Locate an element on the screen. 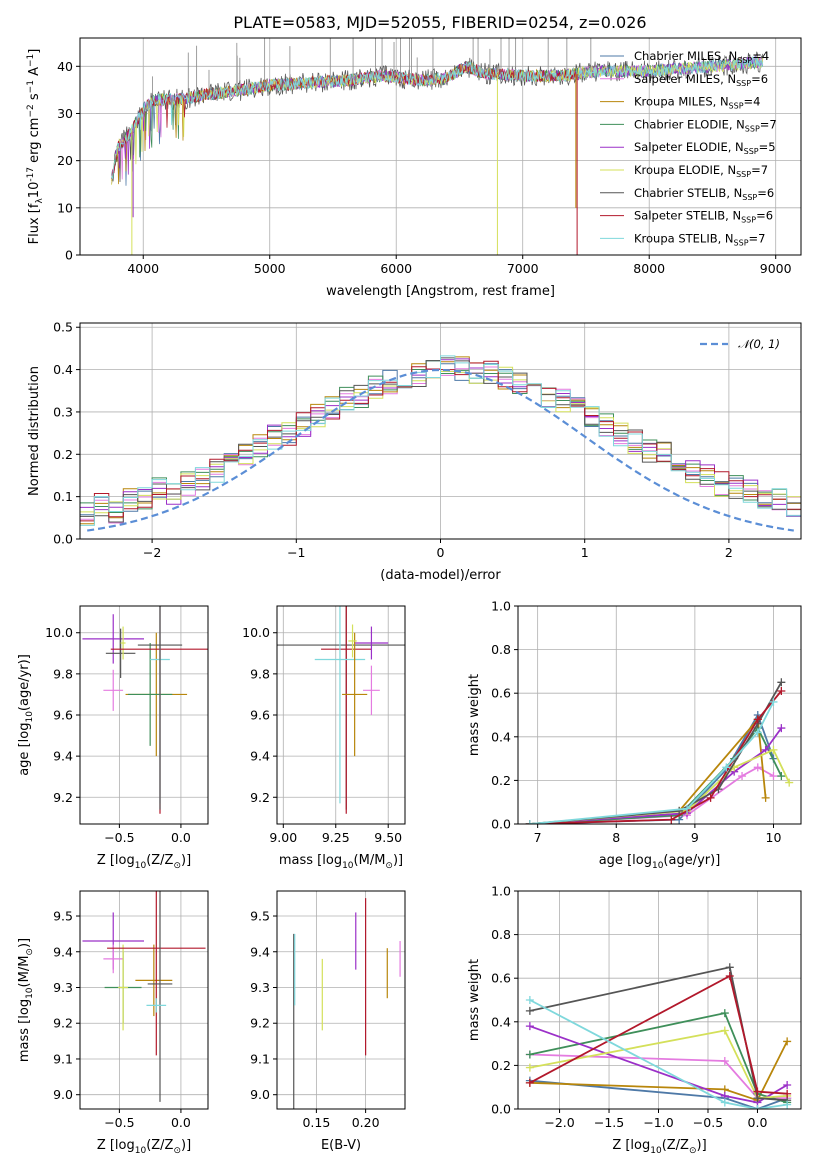 This screenshot has width=819, height=1170. legend-label: Chabrier MILES, NSSP=4 is located at coordinates (701, 57).